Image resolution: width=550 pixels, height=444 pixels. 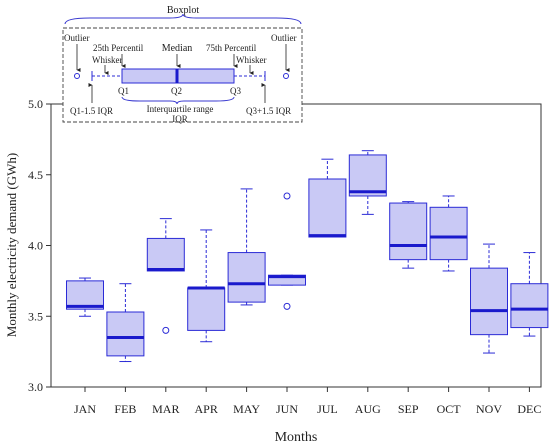 What do you see at coordinates (307, 401) in the screenshot?
I see `x-axis: JAN FEB MAR APR MAY JUN JUL AUG SEP OCT NOV DEC` at bounding box center [307, 401].